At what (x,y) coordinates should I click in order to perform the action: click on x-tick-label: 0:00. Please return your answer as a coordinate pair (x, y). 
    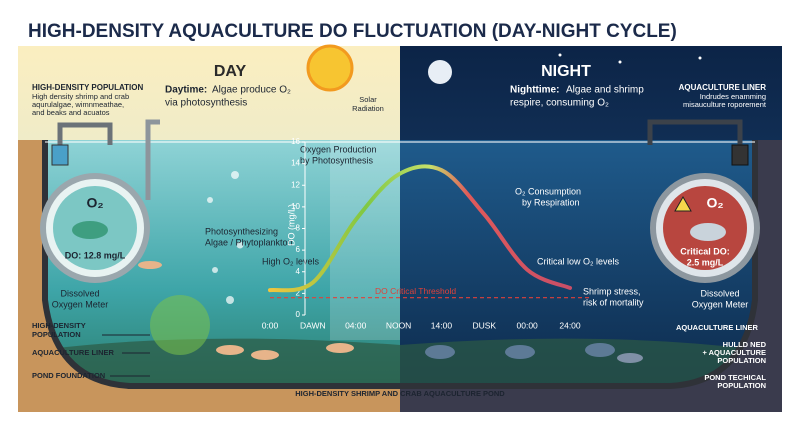
    Looking at the image, I should click on (270, 325).